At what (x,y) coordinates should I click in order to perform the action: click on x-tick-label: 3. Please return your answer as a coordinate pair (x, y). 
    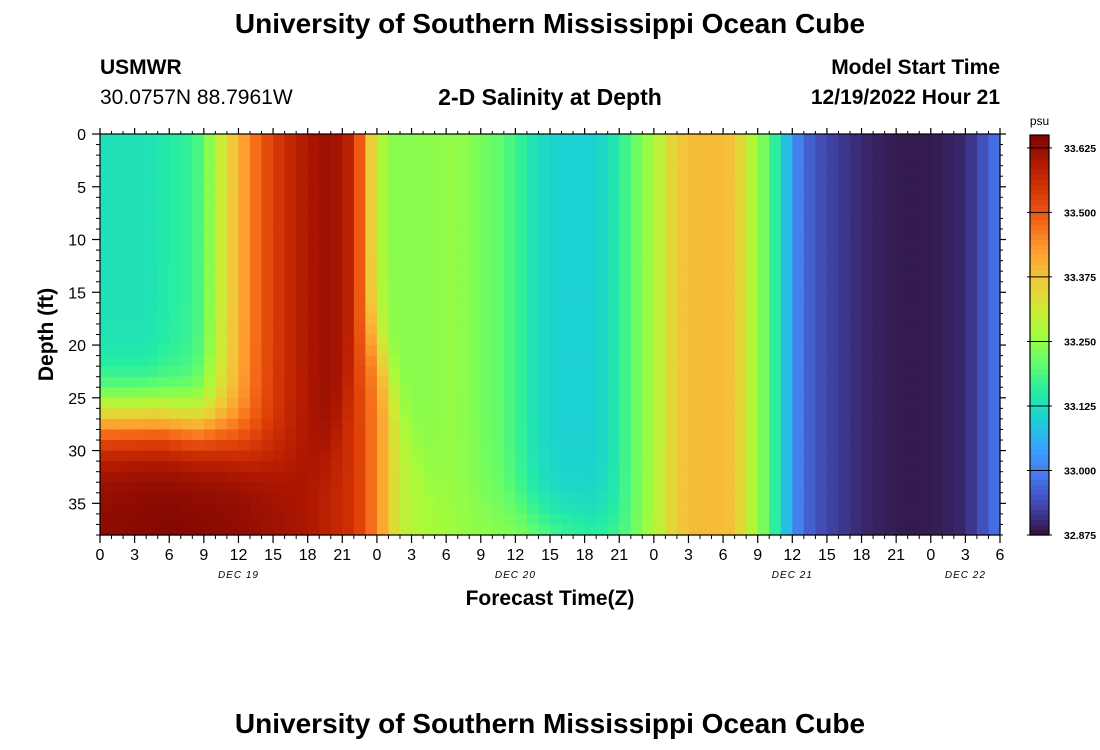
    Looking at the image, I should click on (411, 555).